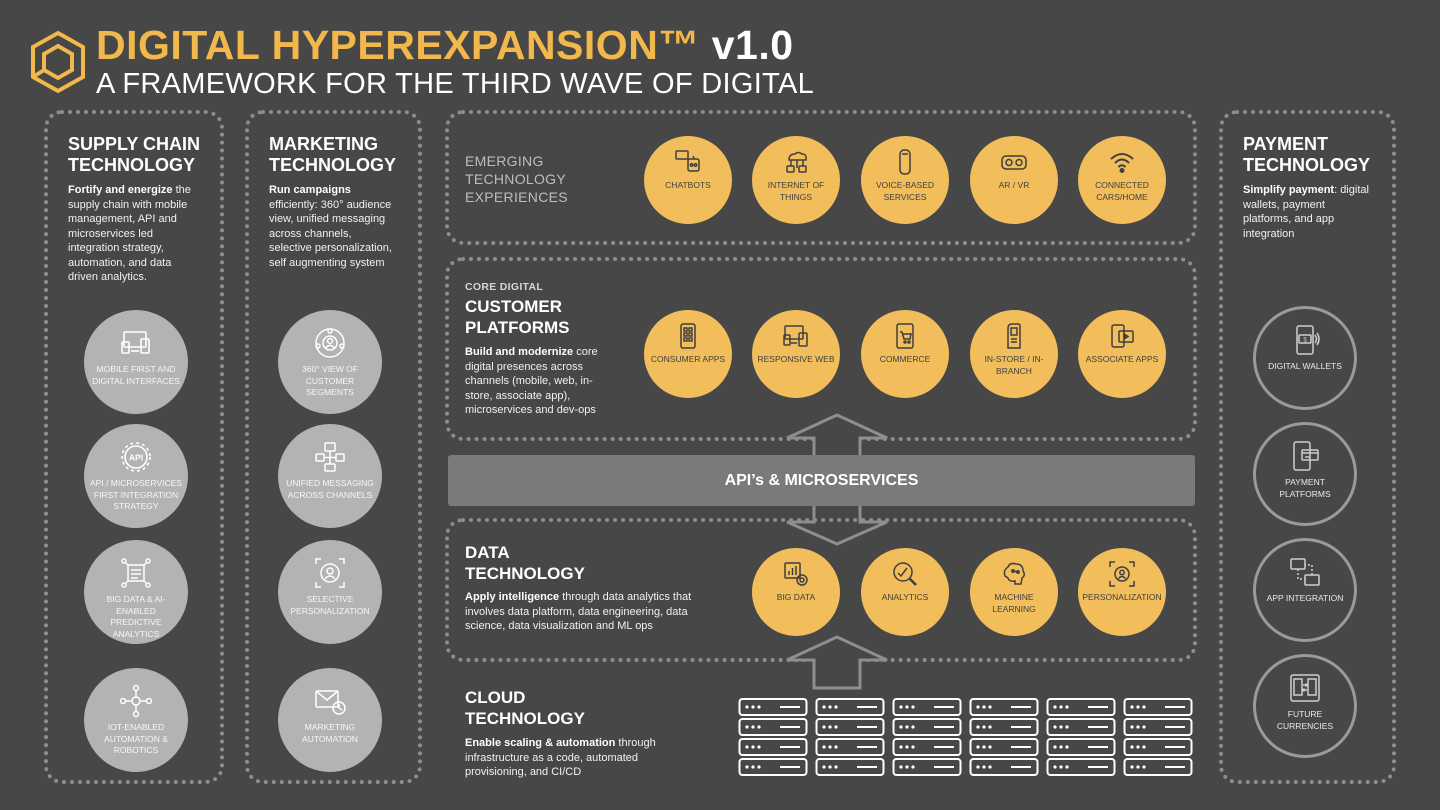 This screenshot has height=810, width=1440. What do you see at coordinates (58, 62) in the screenshot?
I see `hexagon-logo-icon` at bounding box center [58, 62].